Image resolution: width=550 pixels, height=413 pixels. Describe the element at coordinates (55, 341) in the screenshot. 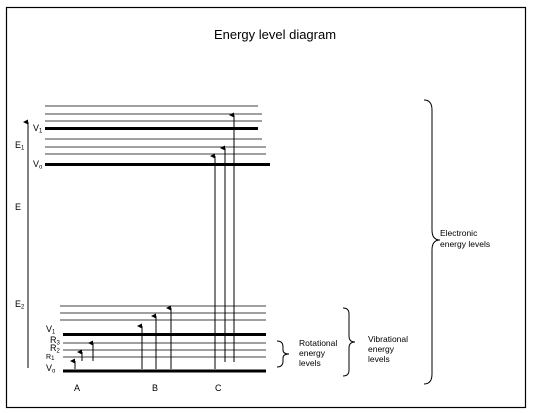

I see `label-r3: R3` at that location.